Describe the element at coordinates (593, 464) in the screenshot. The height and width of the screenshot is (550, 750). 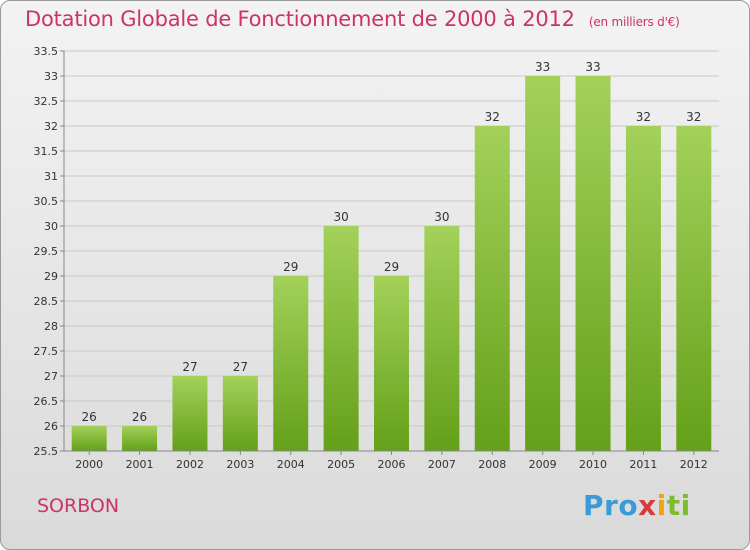
I see `x-tick-label: 2010` at that location.